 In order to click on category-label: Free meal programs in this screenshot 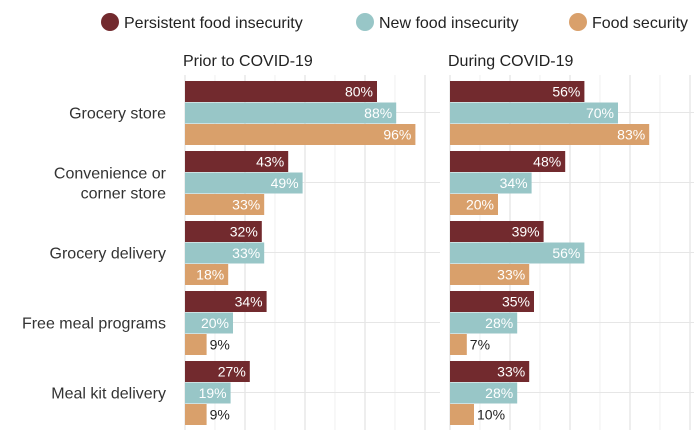, I will do `click(94, 324)`.